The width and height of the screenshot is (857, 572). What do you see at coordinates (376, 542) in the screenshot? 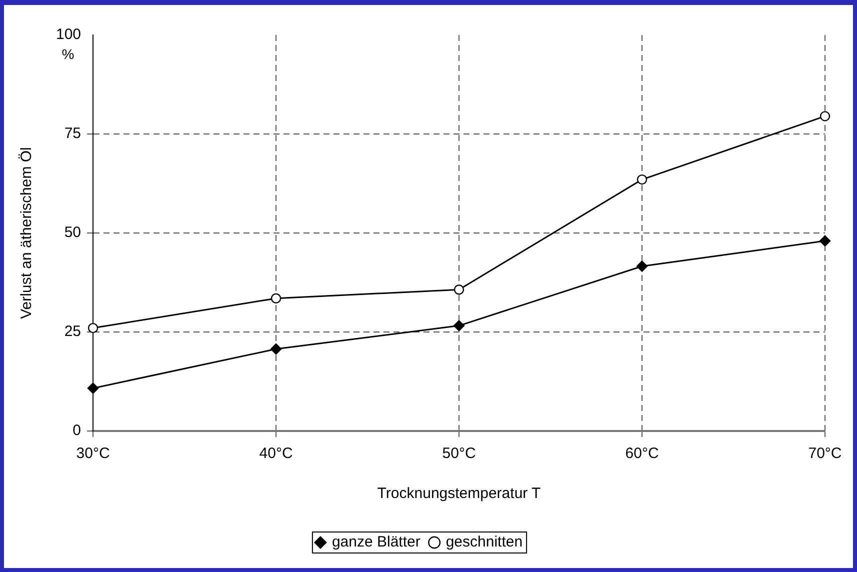
I see `legend-label: ganze Blätter` at bounding box center [376, 542].